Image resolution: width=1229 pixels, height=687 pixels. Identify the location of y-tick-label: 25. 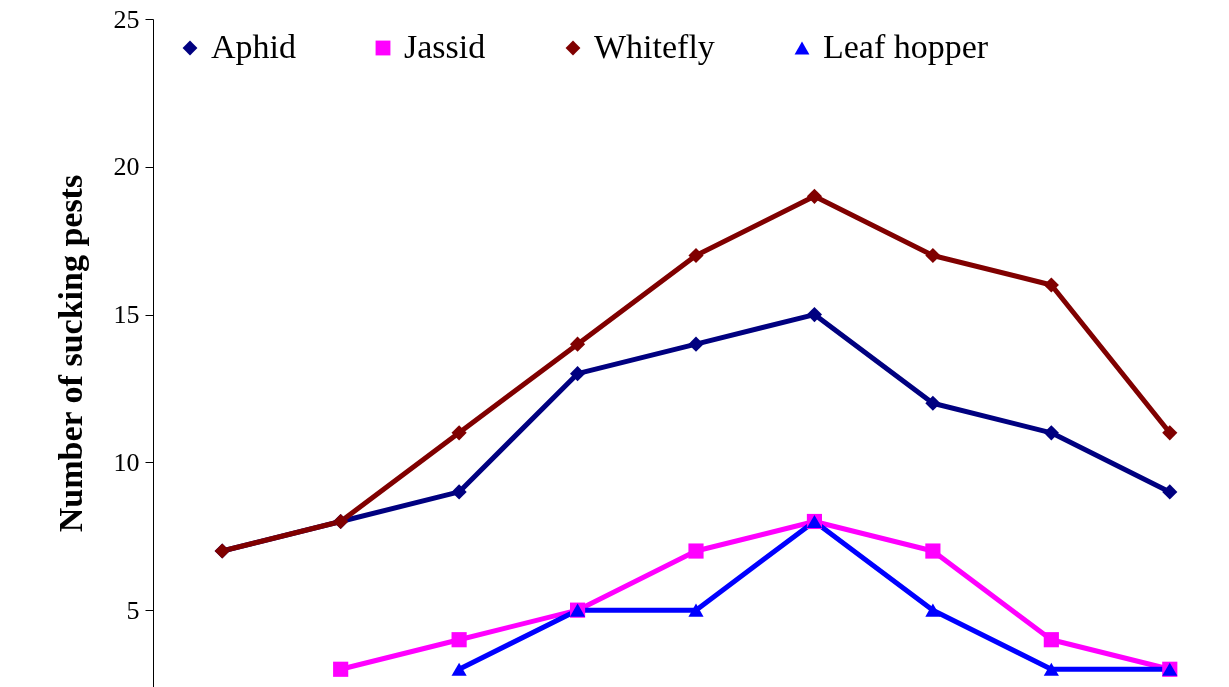
(126, 19).